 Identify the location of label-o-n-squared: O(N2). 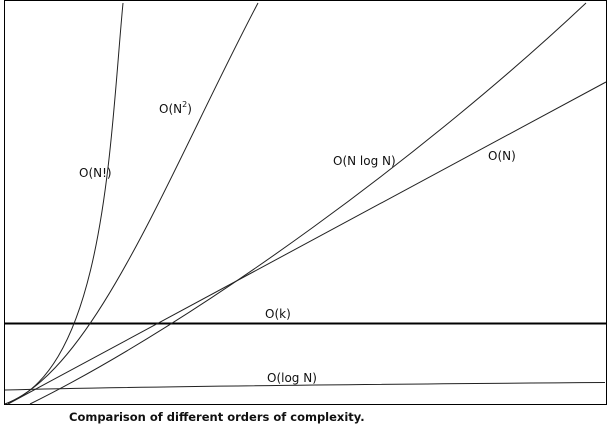
(175, 108).